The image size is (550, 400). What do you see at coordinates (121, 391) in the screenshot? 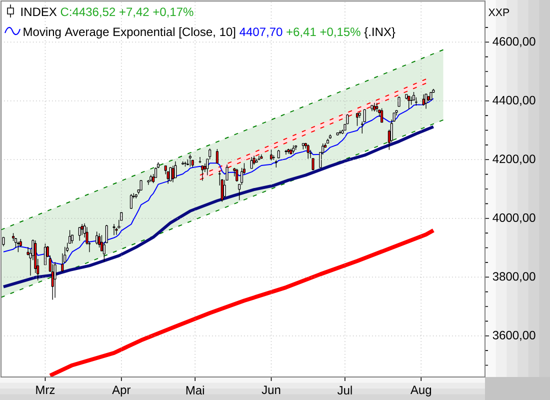
I see `x-tick-label: Apr` at bounding box center [121, 391].